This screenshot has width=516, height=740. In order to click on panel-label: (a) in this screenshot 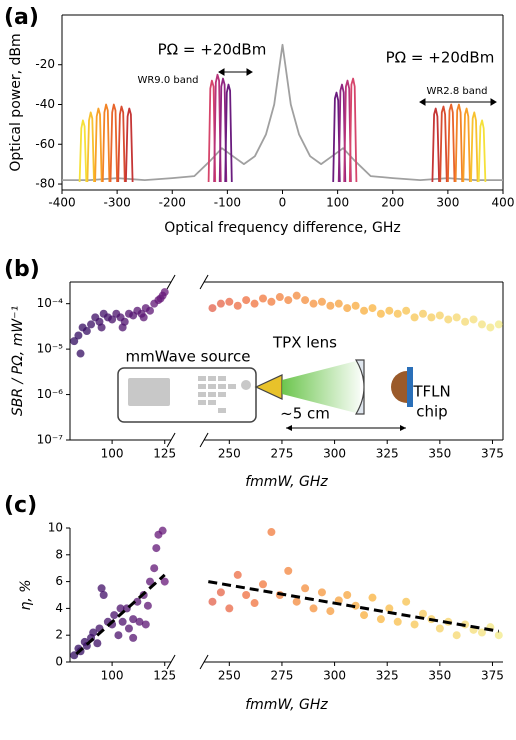, I will do `click(21, 17)`.